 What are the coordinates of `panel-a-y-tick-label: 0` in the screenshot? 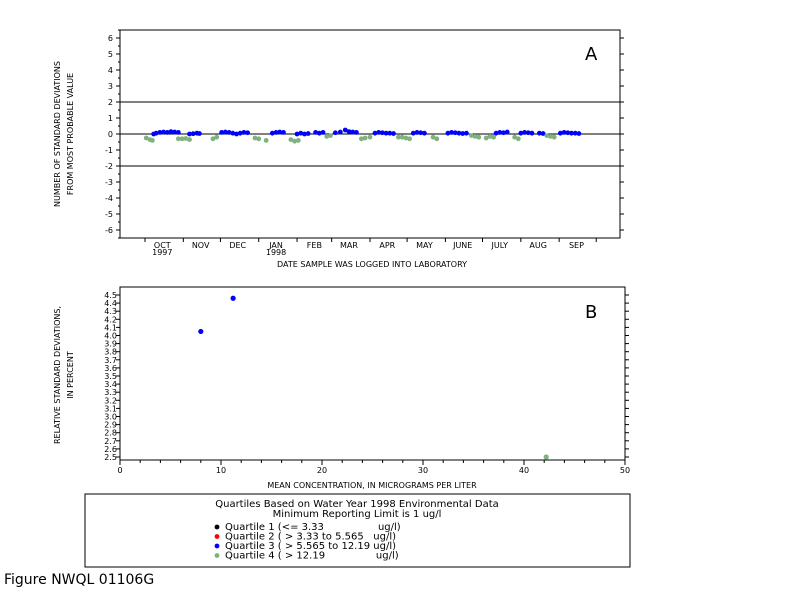 It's located at (110, 134).